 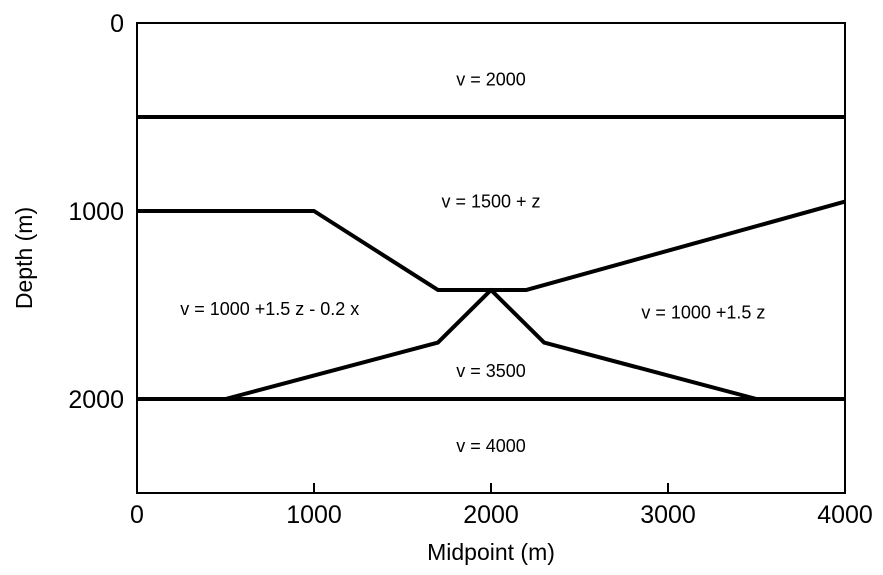 What do you see at coordinates (491, 515) in the screenshot?
I see `x-tick-label: 2000` at bounding box center [491, 515].